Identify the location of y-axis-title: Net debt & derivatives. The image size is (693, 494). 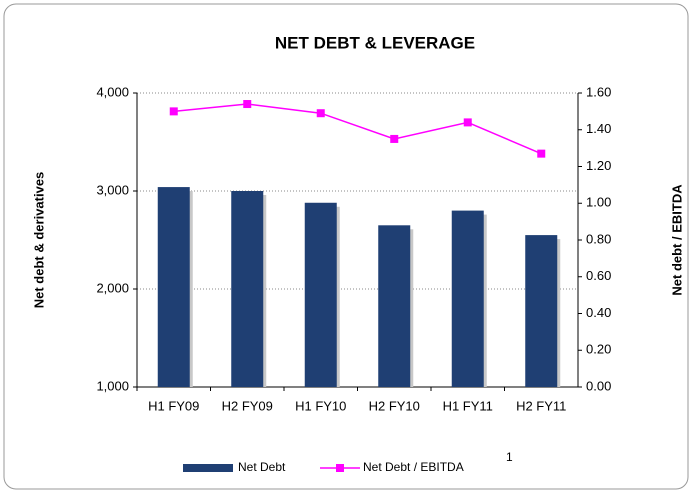
(38, 240).